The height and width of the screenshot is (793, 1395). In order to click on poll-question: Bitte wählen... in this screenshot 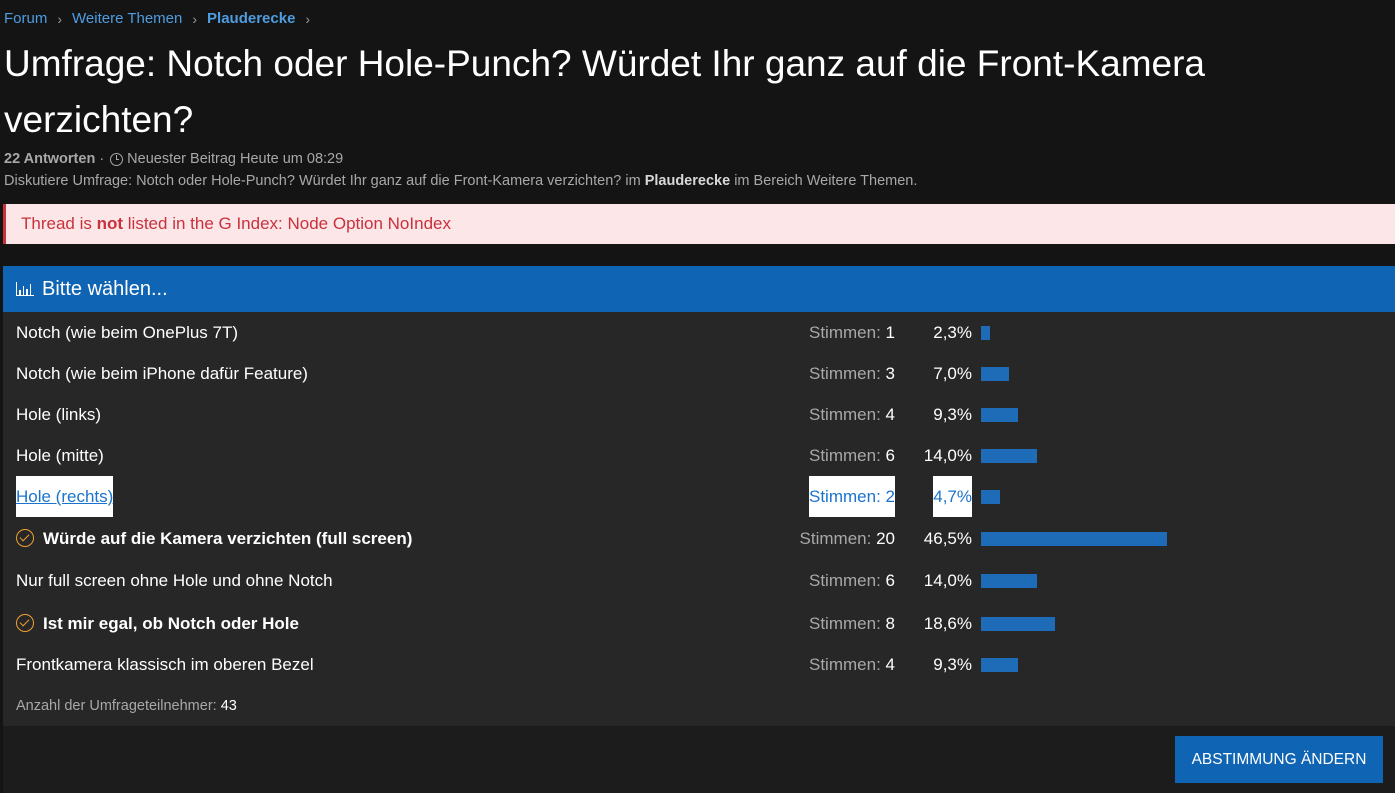, I will do `click(105, 289)`.